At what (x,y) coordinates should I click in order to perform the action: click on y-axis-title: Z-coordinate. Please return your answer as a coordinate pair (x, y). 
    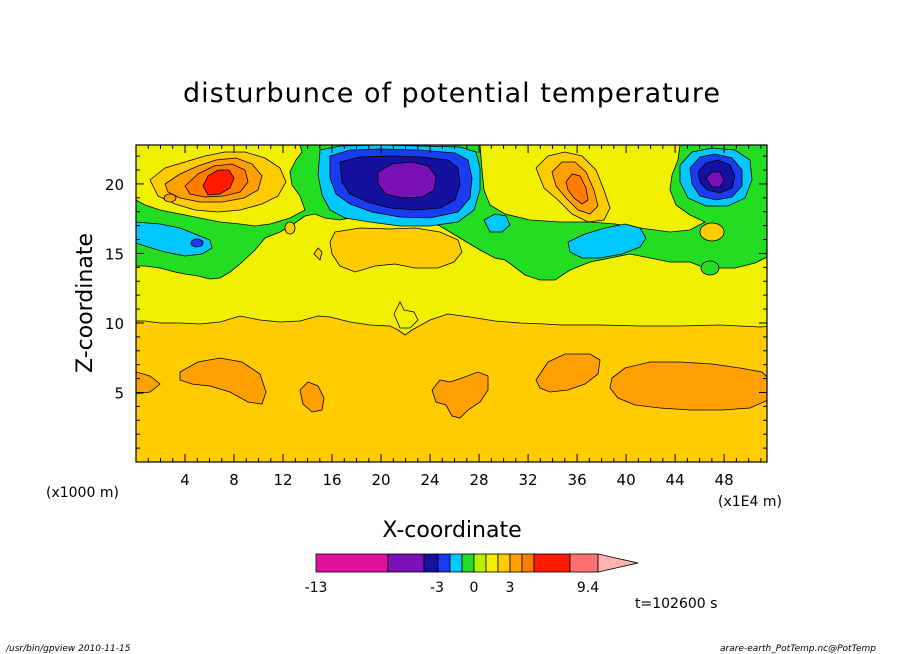
    Looking at the image, I should click on (85, 303).